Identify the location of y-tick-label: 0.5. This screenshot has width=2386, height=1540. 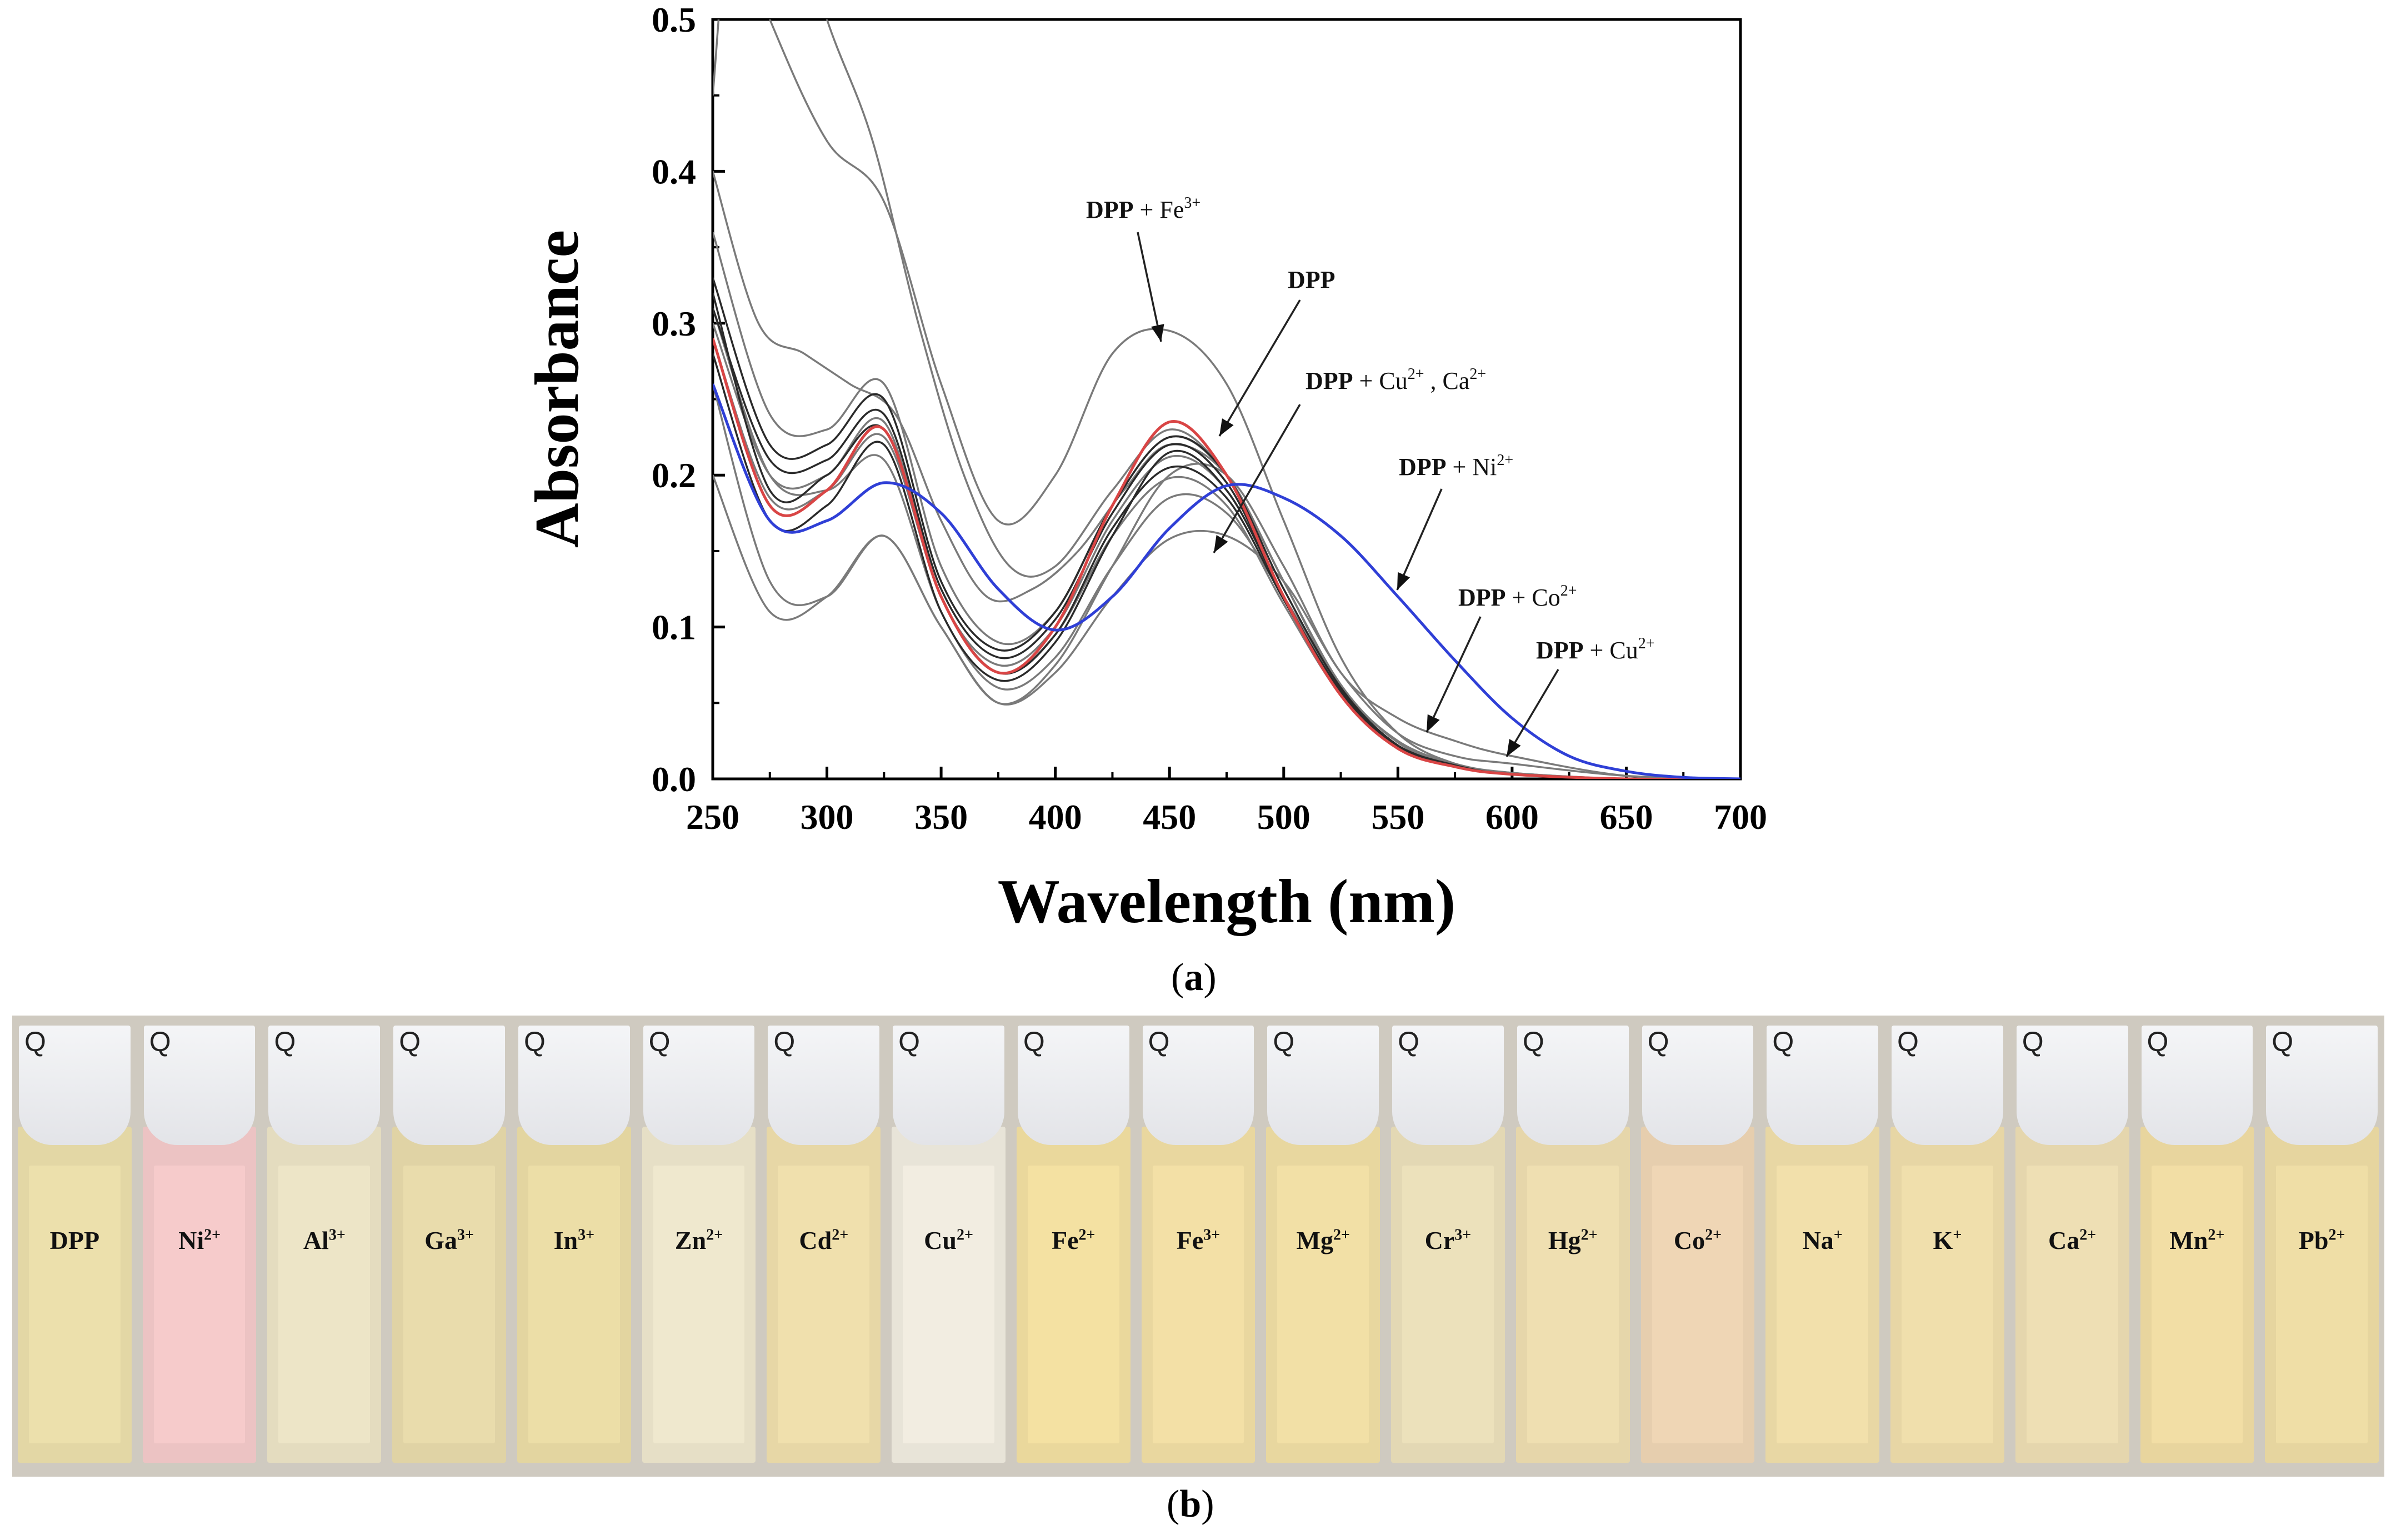
(674, 19).